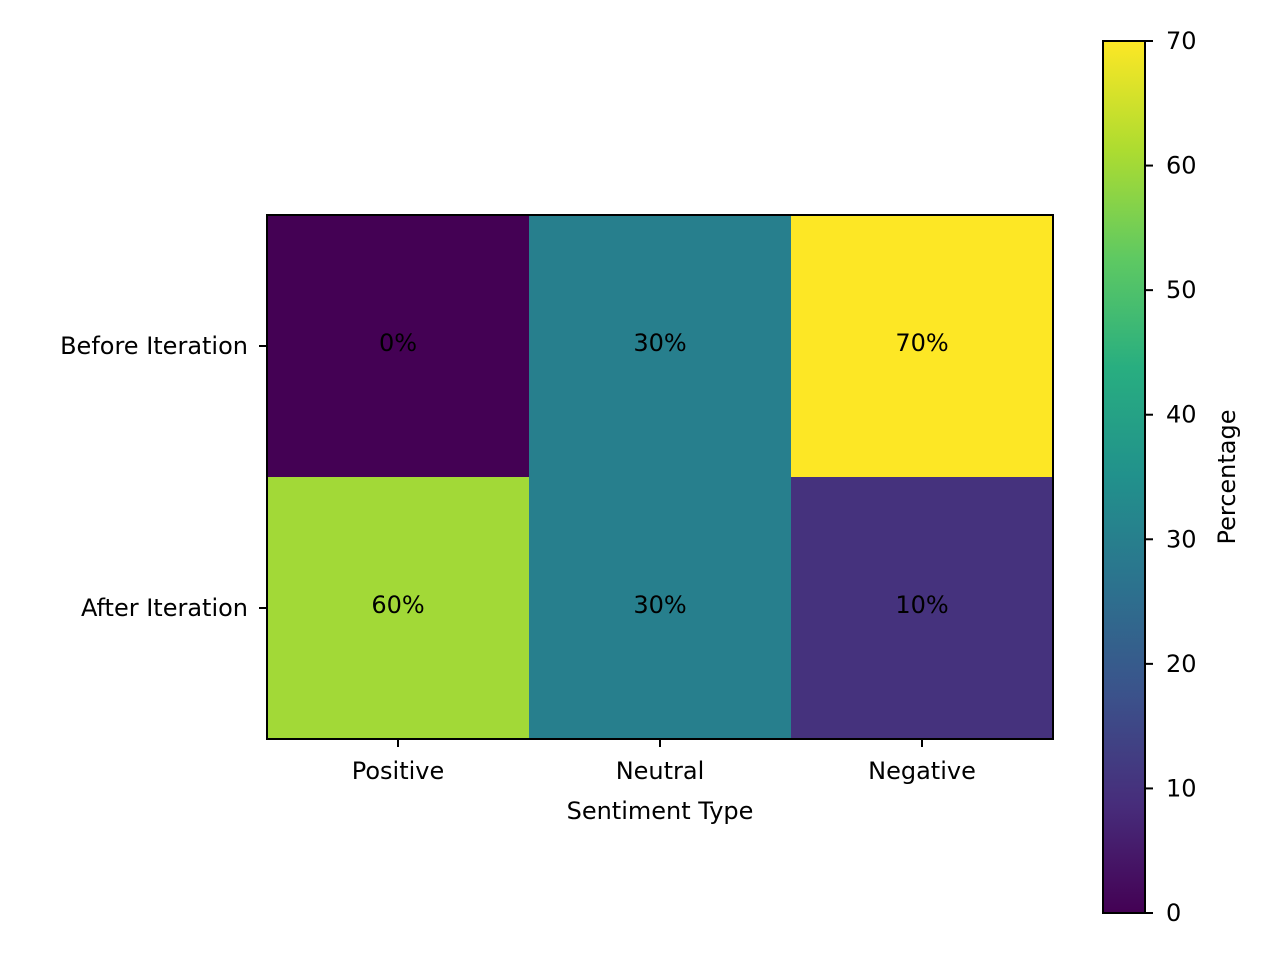 This screenshot has height=960, width=1280. I want to click on cell-value-label: 0%, so click(398, 343).